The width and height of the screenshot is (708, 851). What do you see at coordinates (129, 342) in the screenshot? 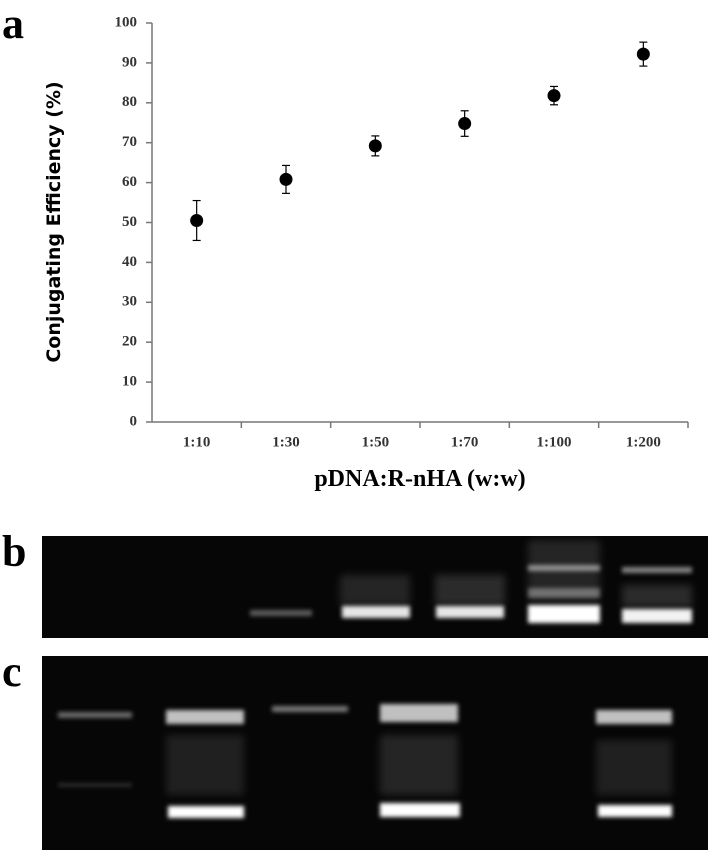
I see `y-tick-label: 20` at bounding box center [129, 342].